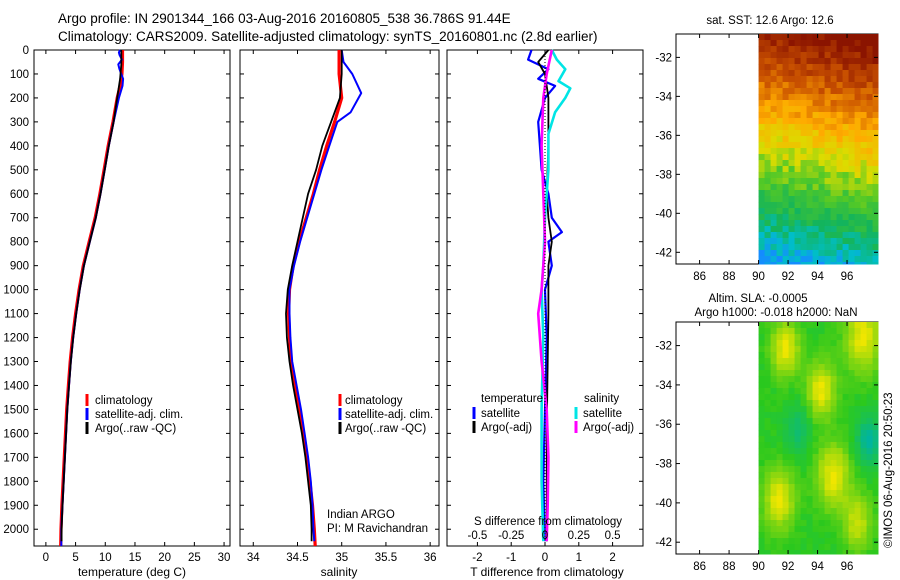  Describe the element at coordinates (19, 171) in the screenshot. I see `depth-tick-label: 500` at that location.